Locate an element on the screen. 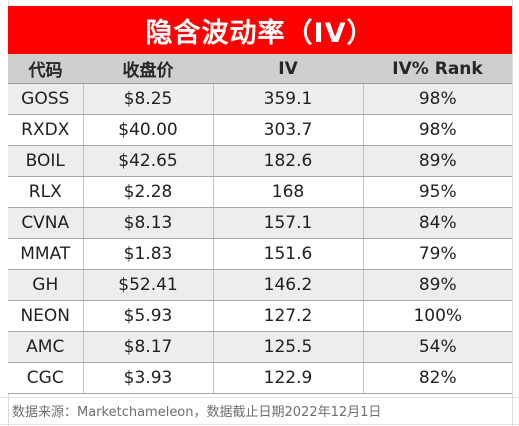 This screenshot has width=519, height=426. iv-rank-cell: 95% is located at coordinates (437, 192).